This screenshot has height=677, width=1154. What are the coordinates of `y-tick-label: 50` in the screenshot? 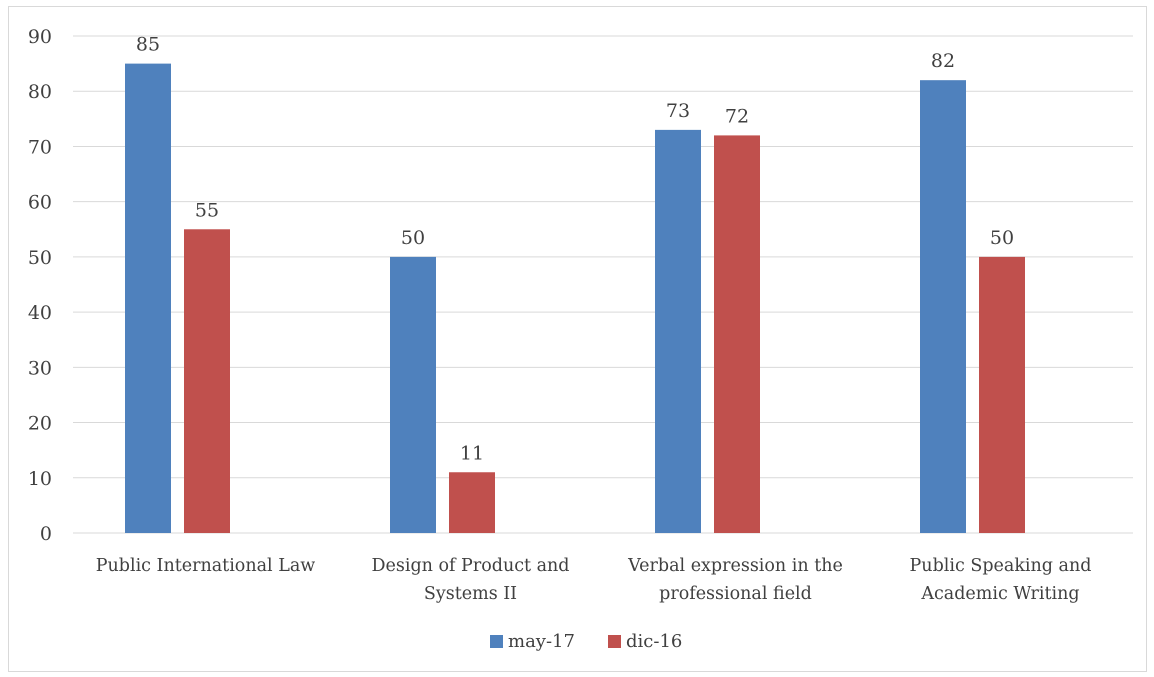 It's located at (40, 258).